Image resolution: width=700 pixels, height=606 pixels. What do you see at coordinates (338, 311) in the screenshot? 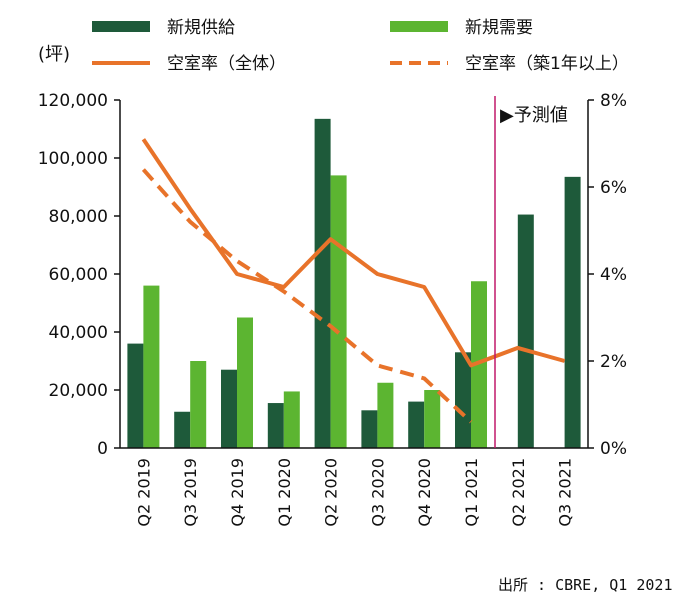
I see `demand-bar-q2-2020` at bounding box center [338, 311].